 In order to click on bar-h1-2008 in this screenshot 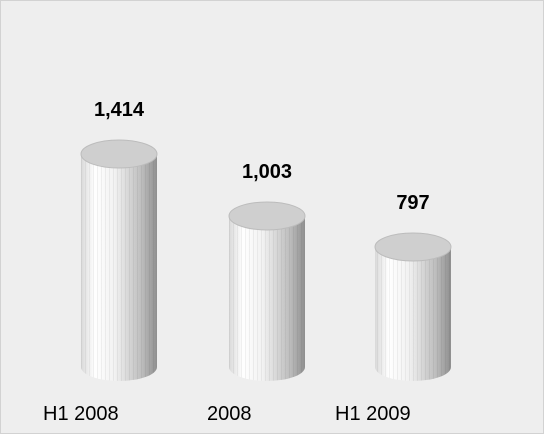, I will do `click(119, 260)`.